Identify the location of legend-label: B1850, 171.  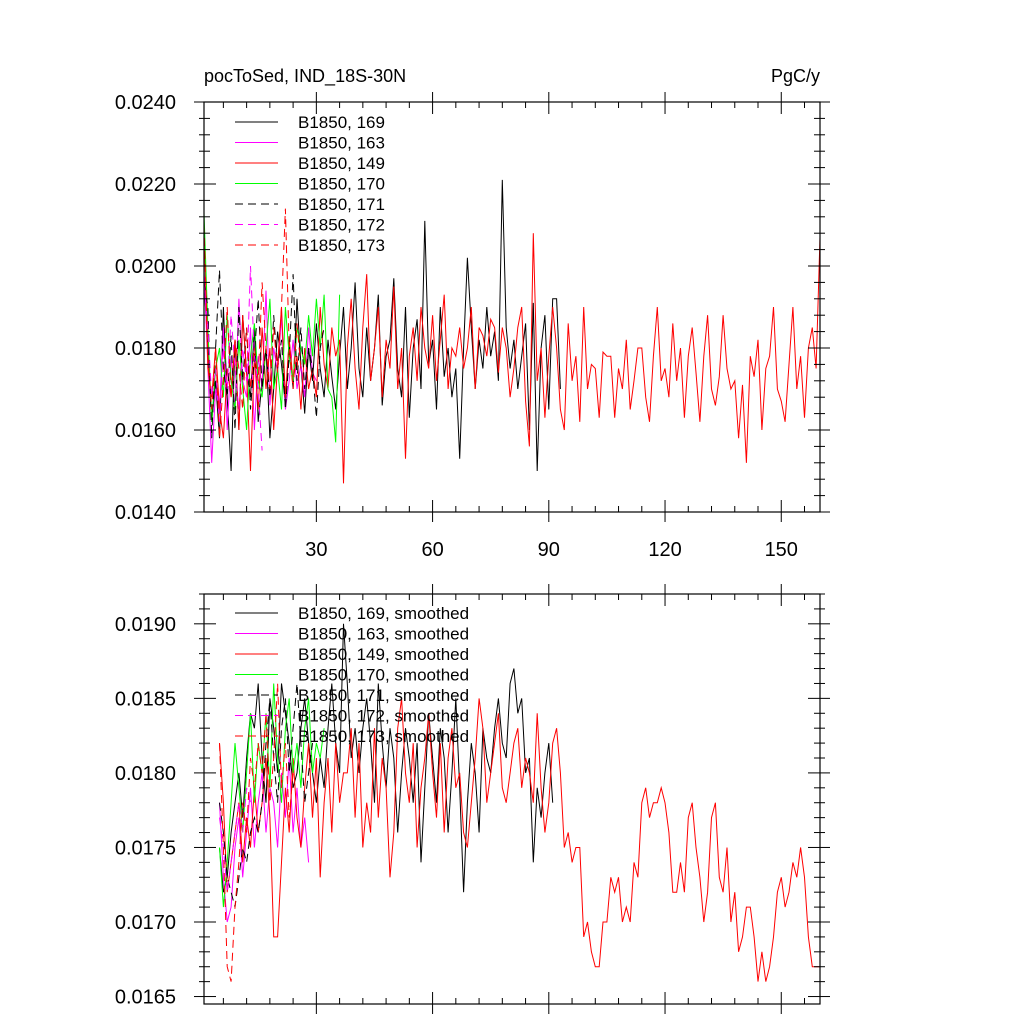
(341, 204).